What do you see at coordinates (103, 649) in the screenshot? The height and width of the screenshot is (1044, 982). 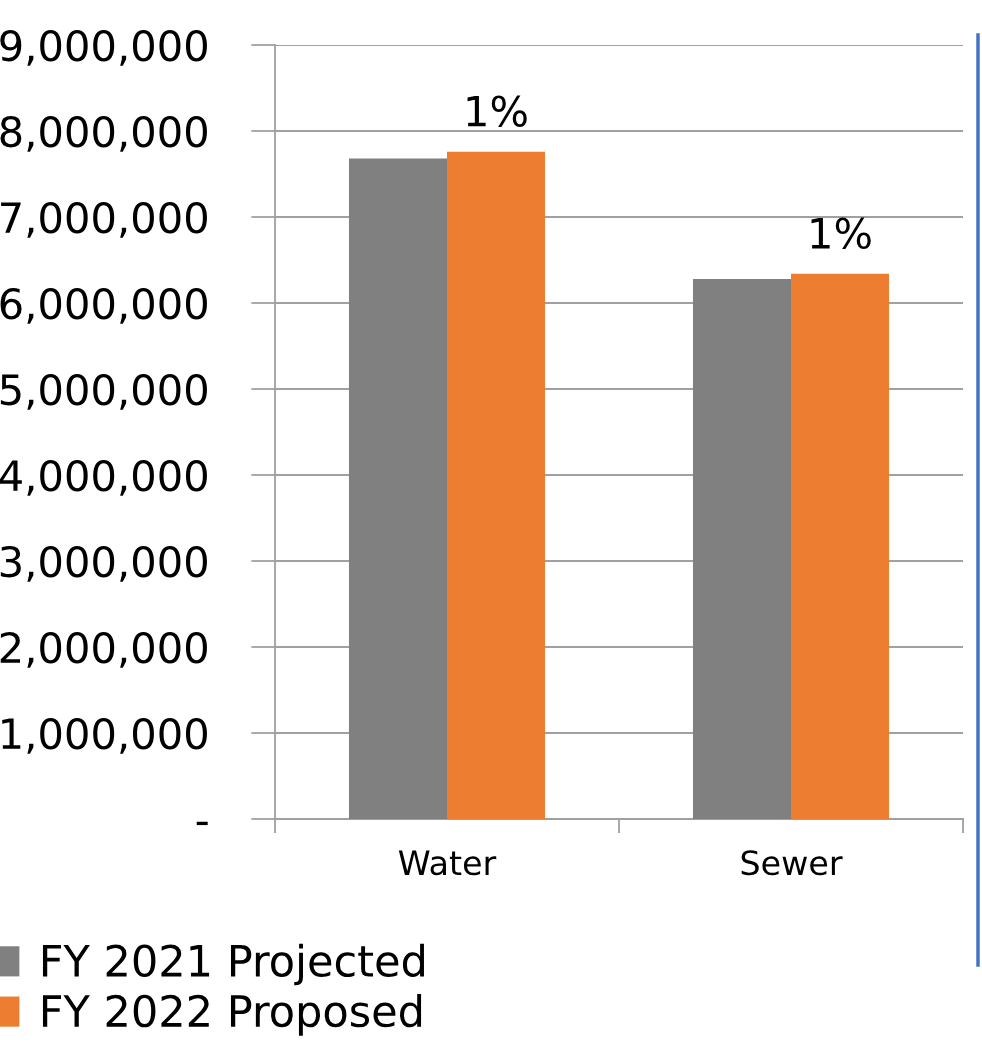 I see `y-tick-label: 2,000,000` at bounding box center [103, 649].